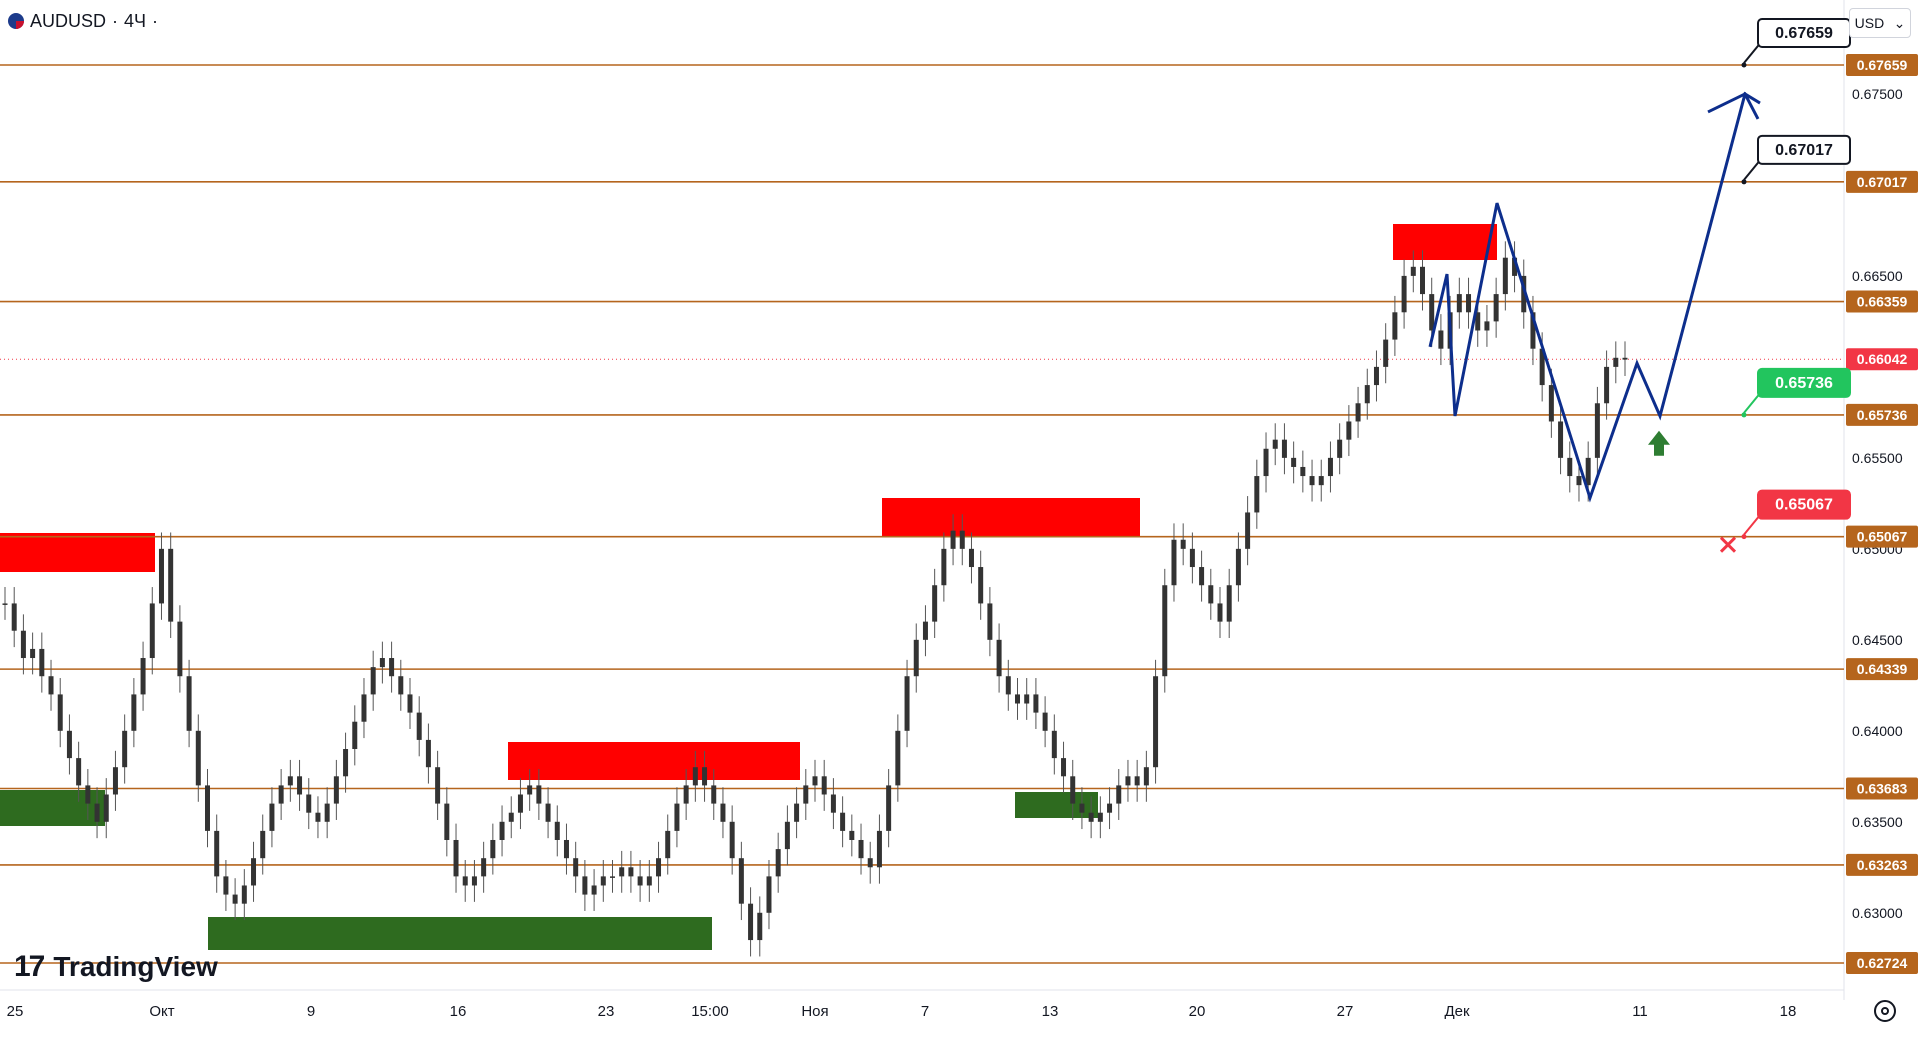  What do you see at coordinates (1659, 443) in the screenshot?
I see `up-arrow-icon` at bounding box center [1659, 443].